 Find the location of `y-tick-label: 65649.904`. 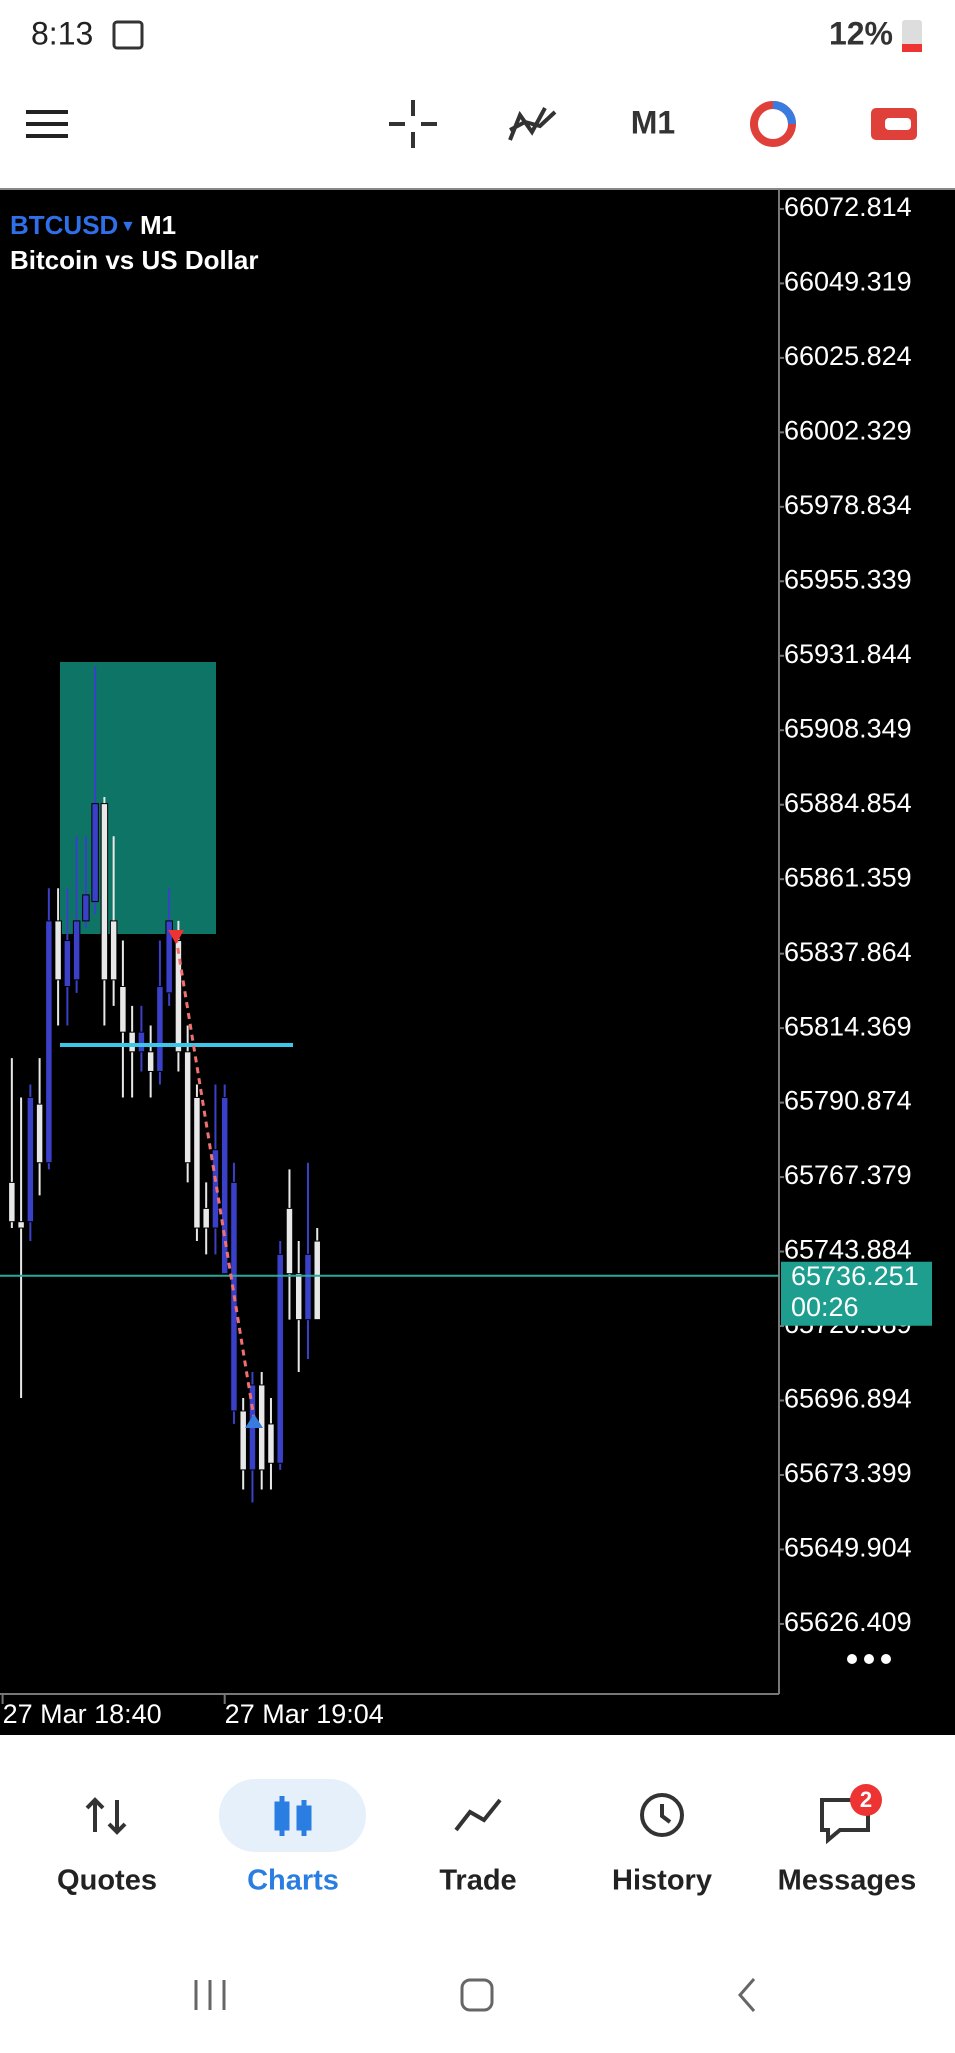

y-tick-label: 65649.904 is located at coordinates (848, 1548).